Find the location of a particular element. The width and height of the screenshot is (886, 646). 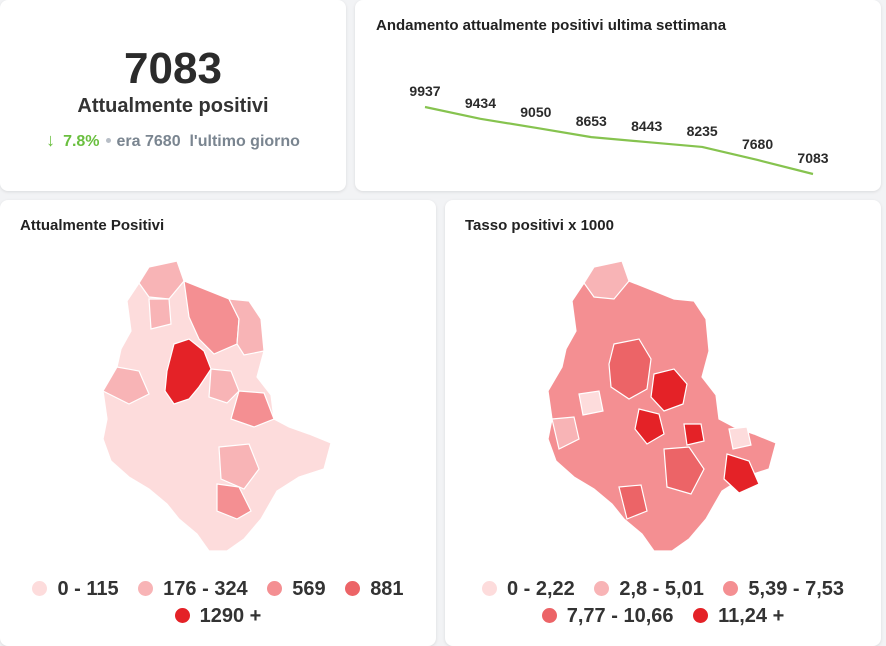

legend-item: 881 is located at coordinates (374, 589).